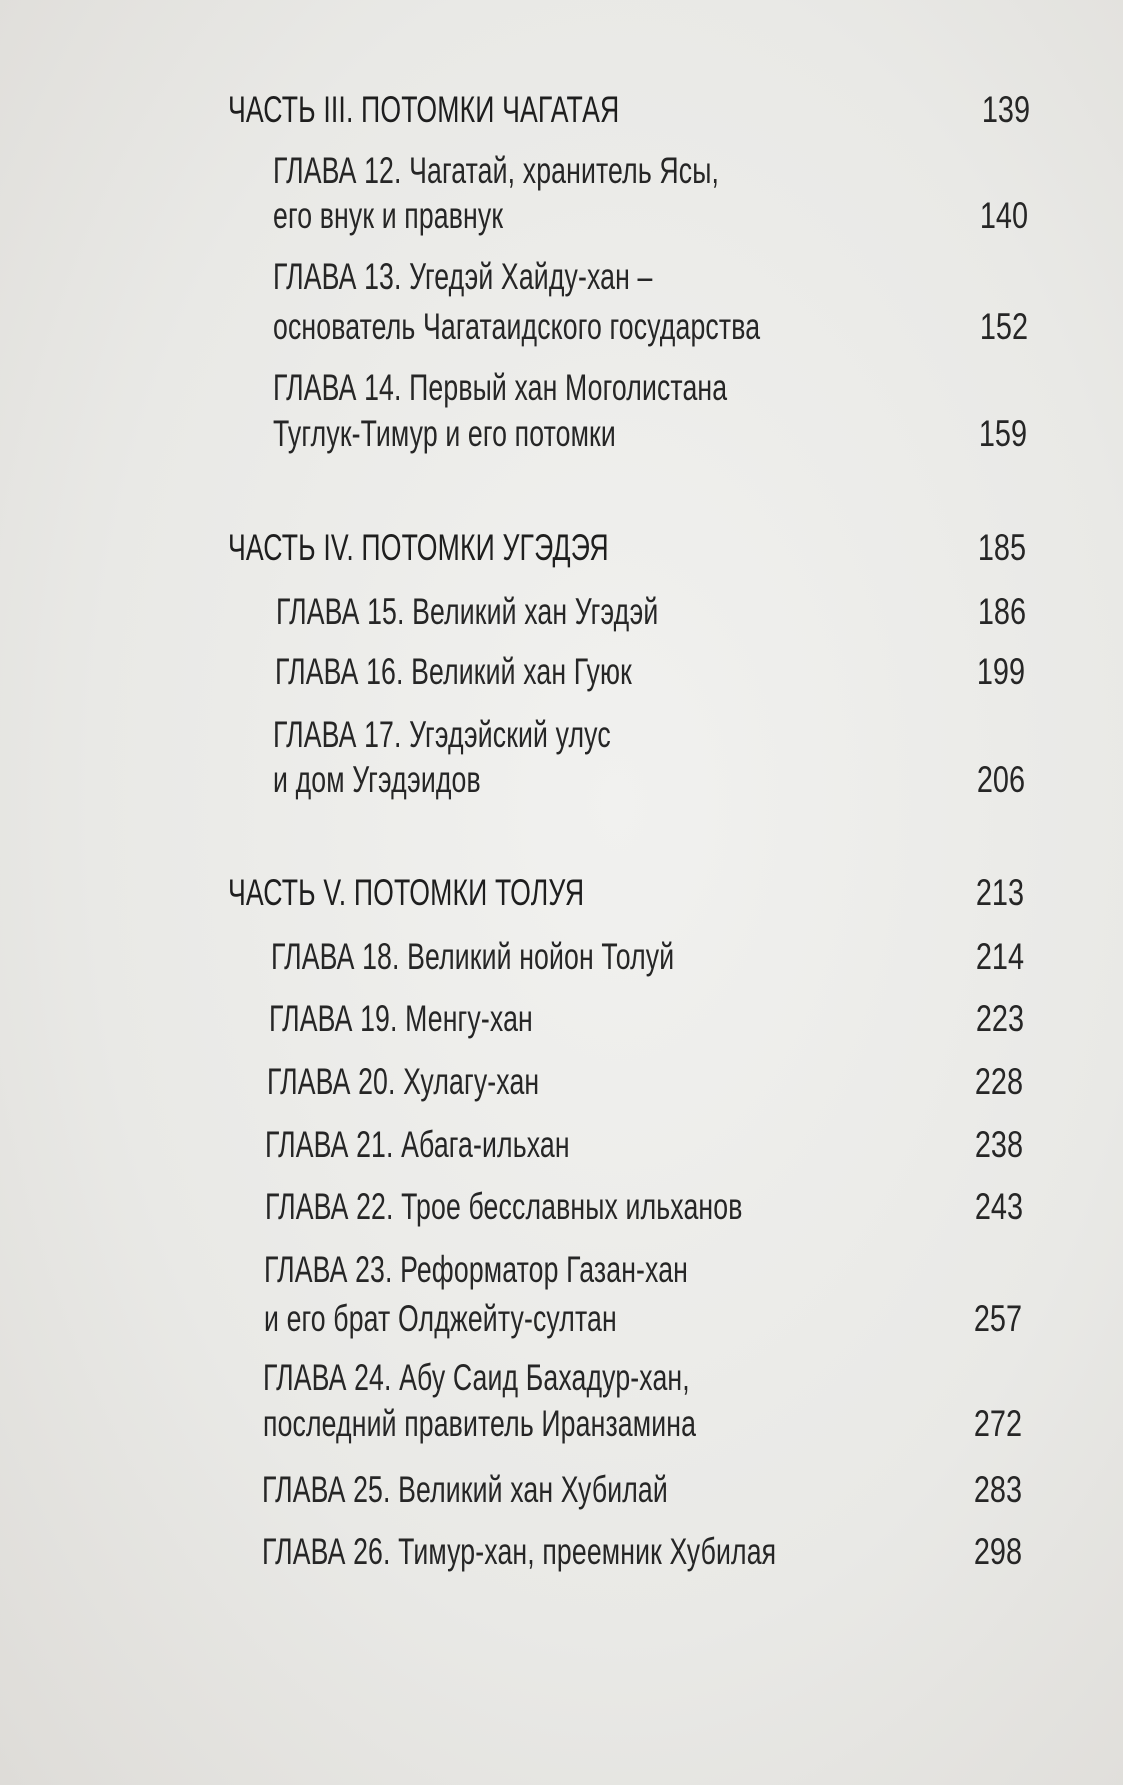 This screenshot has height=1785, width=1123. Describe the element at coordinates (473, 956) in the screenshot. I see `entry-title-line: ГЛАВА 18. Великий нойон Толуй` at that location.